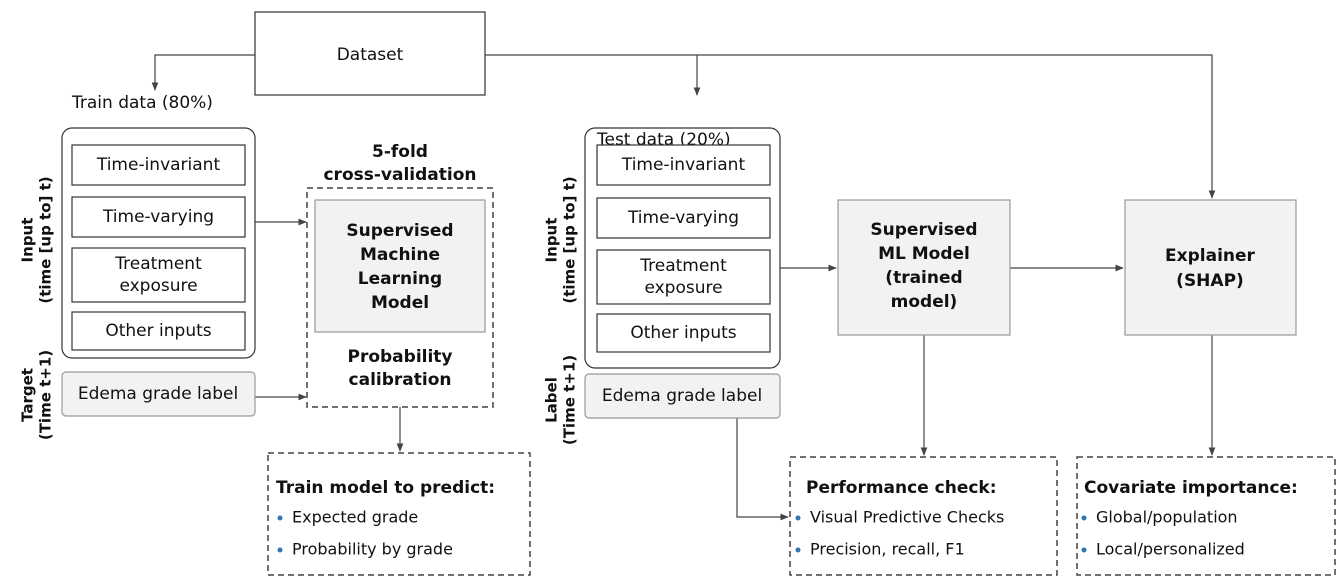  What do you see at coordinates (399, 175) in the screenshot?
I see `cv-title: cross-validation` at bounding box center [399, 175].